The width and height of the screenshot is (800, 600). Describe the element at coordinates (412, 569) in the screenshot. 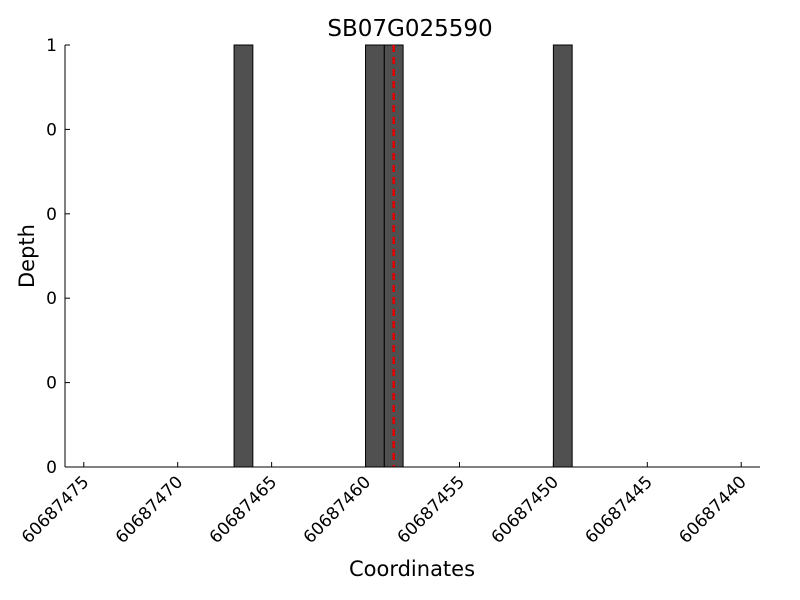

I see `x-axis-label: Coordinates` at that location.